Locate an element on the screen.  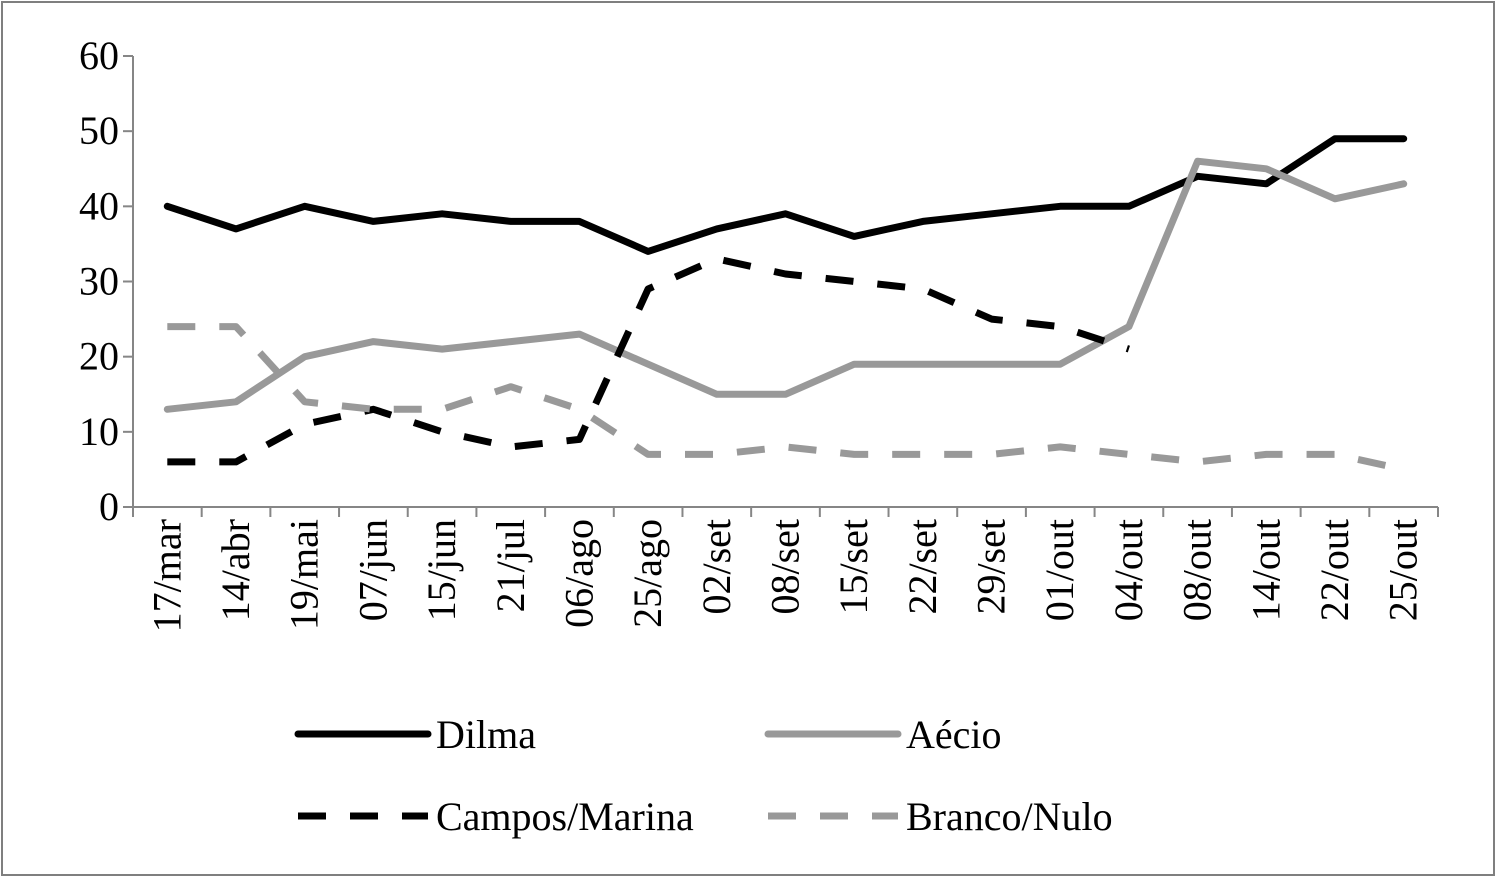
x-tick-label: 02/set is located at coordinates (716, 567).